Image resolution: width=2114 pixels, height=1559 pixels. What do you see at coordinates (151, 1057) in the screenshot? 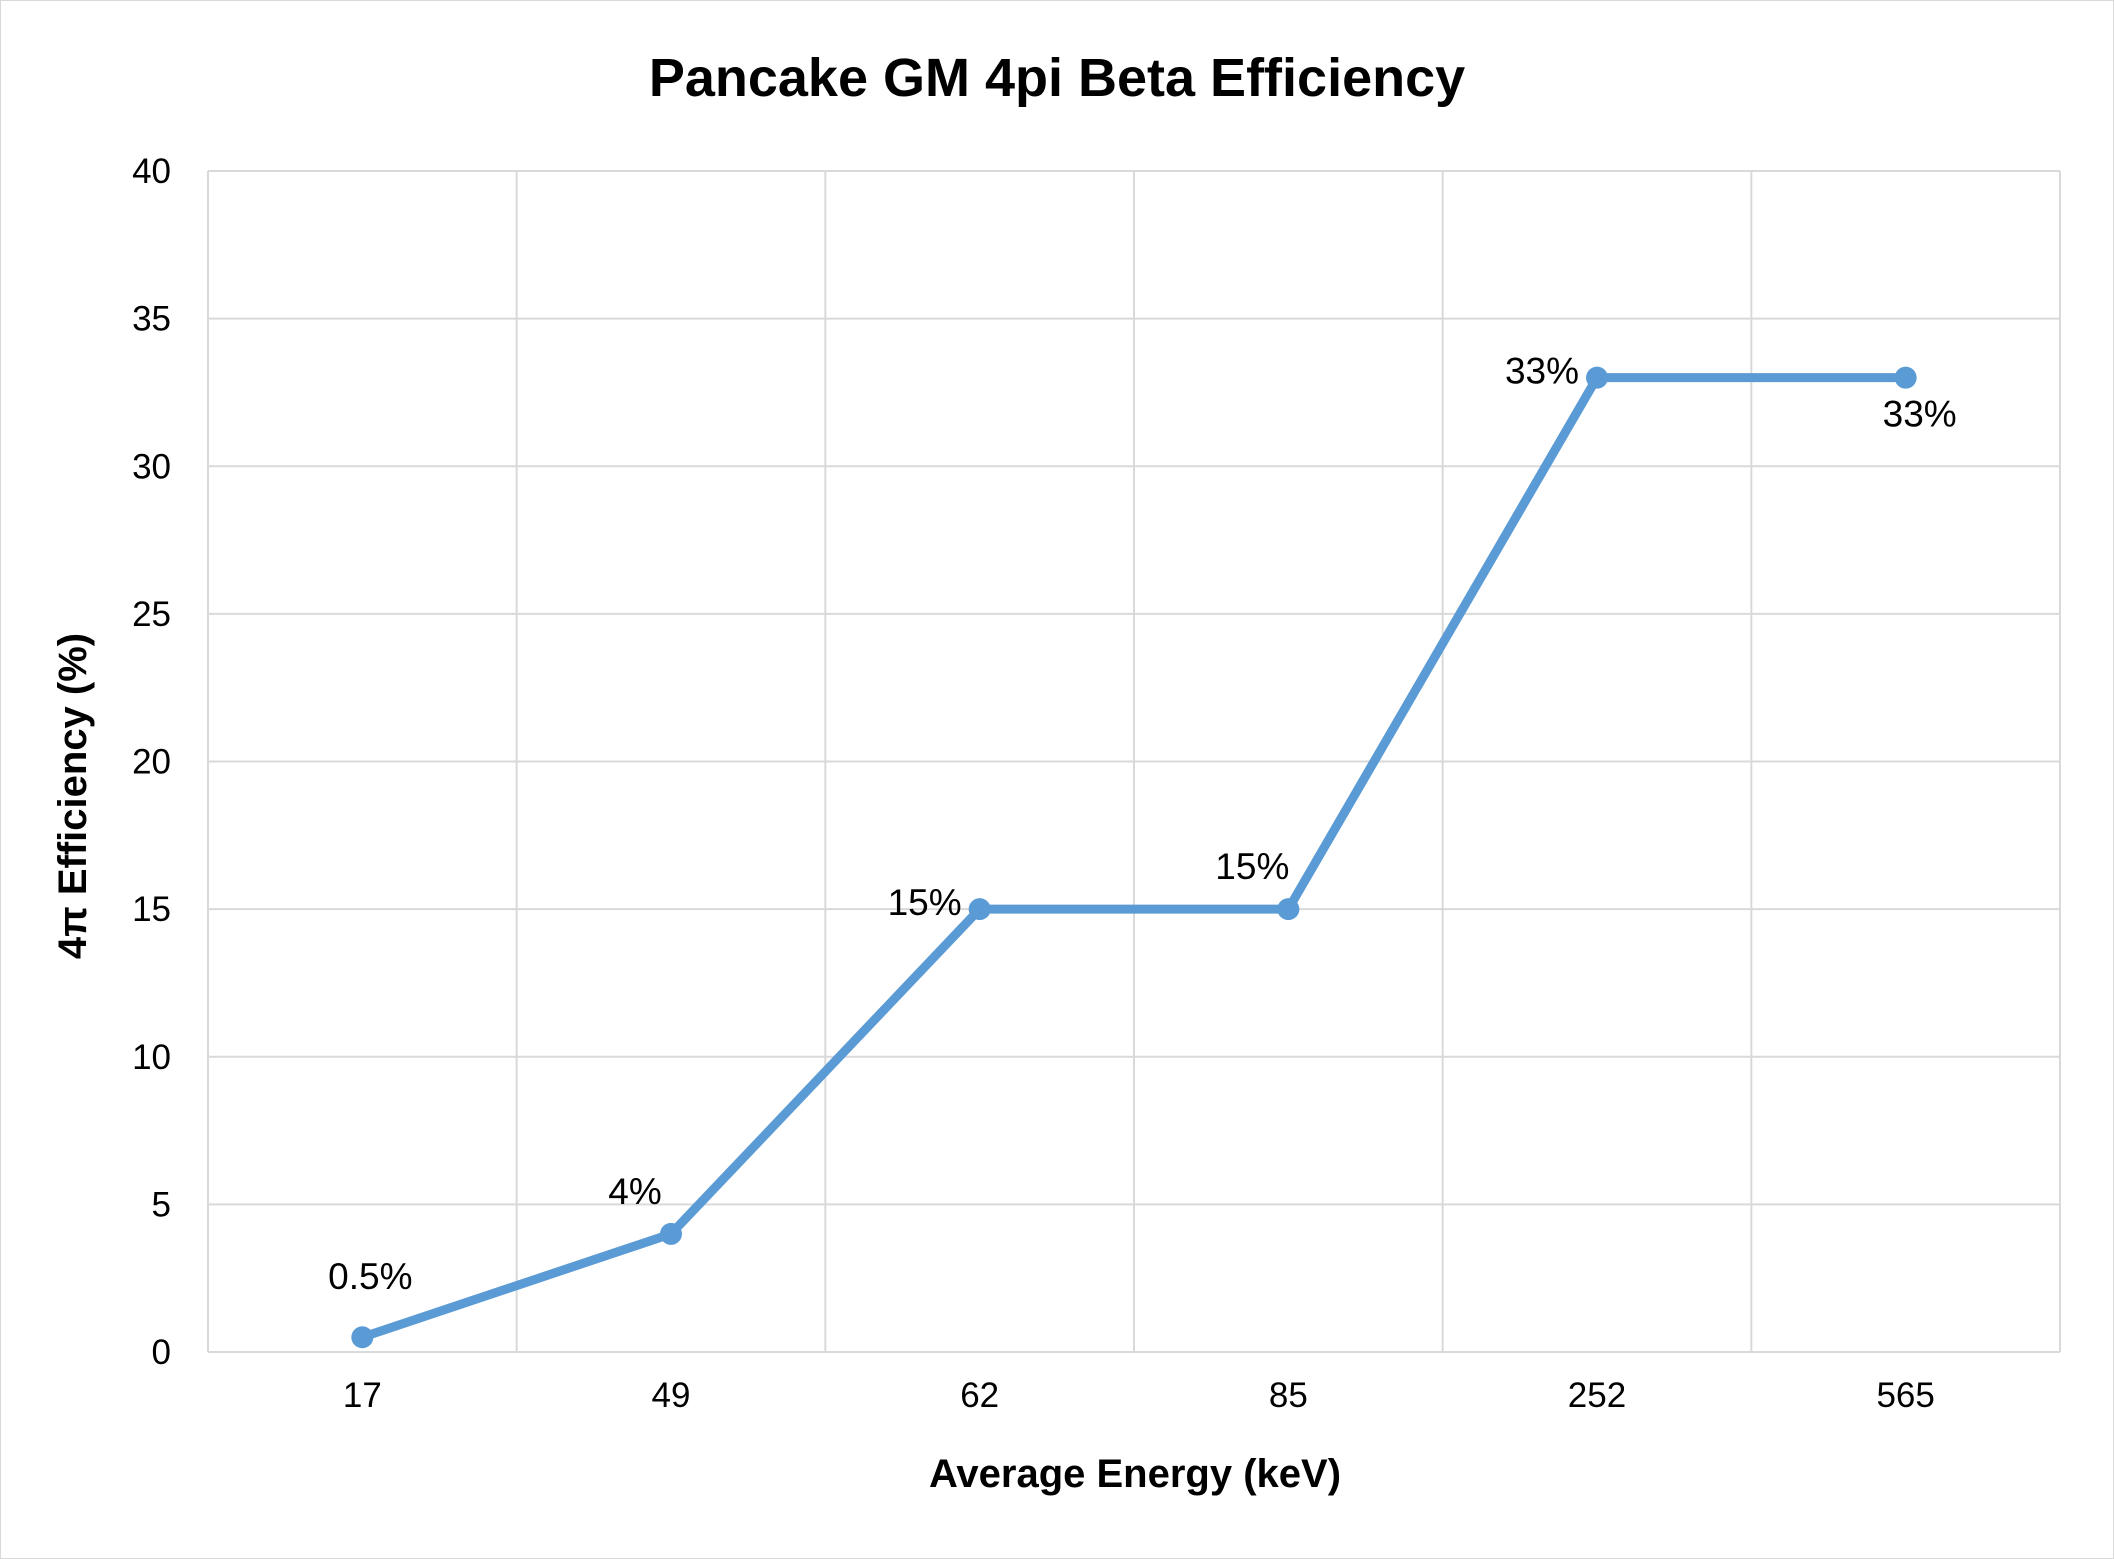
I see `y-tick-label: 10` at bounding box center [151, 1057].